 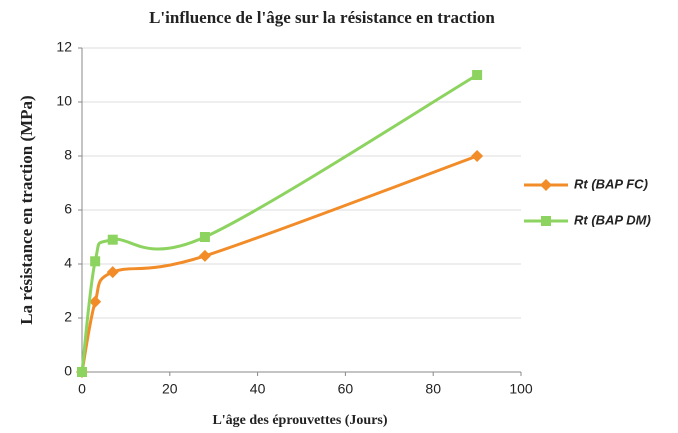 What do you see at coordinates (299, 420) in the screenshot?
I see `x-axis-label: L'âge des éprouvettes (Jours)` at bounding box center [299, 420].